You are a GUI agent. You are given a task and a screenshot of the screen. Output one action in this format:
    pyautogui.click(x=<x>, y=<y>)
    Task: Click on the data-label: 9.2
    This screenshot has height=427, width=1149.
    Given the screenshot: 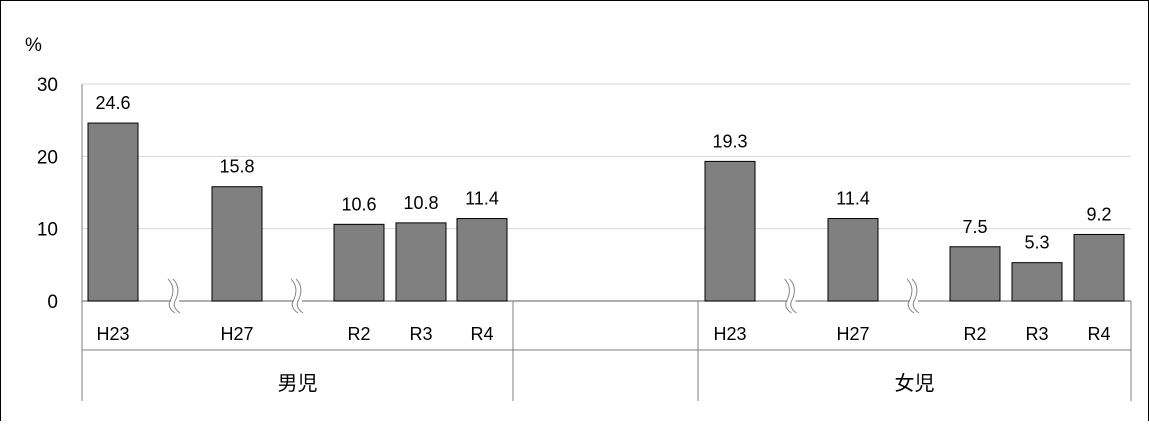 What is the action you would take?
    pyautogui.click(x=1098, y=214)
    